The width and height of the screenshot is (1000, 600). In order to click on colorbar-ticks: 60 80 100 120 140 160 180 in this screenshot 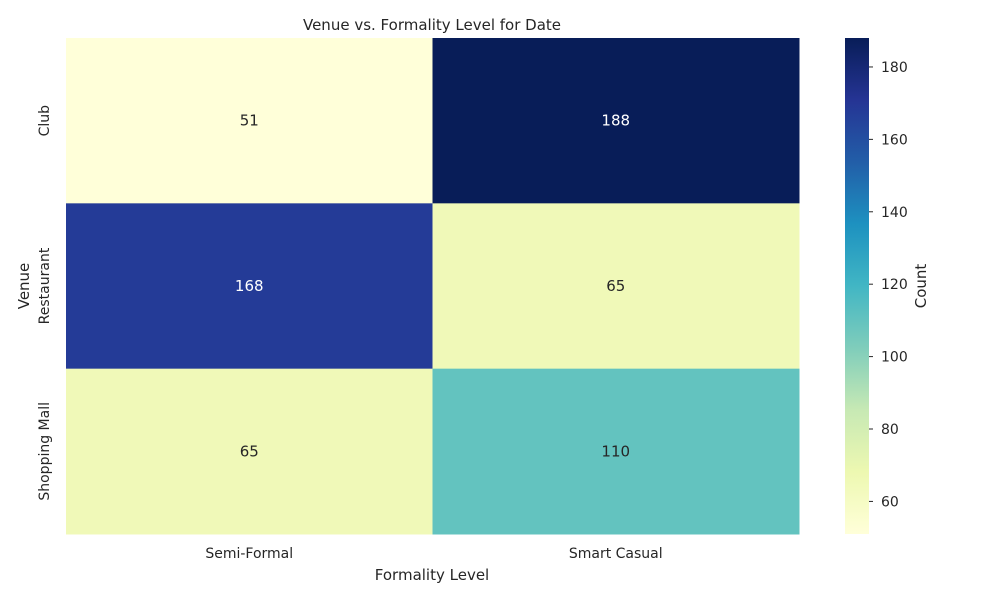, I will do `click(888, 285)`.